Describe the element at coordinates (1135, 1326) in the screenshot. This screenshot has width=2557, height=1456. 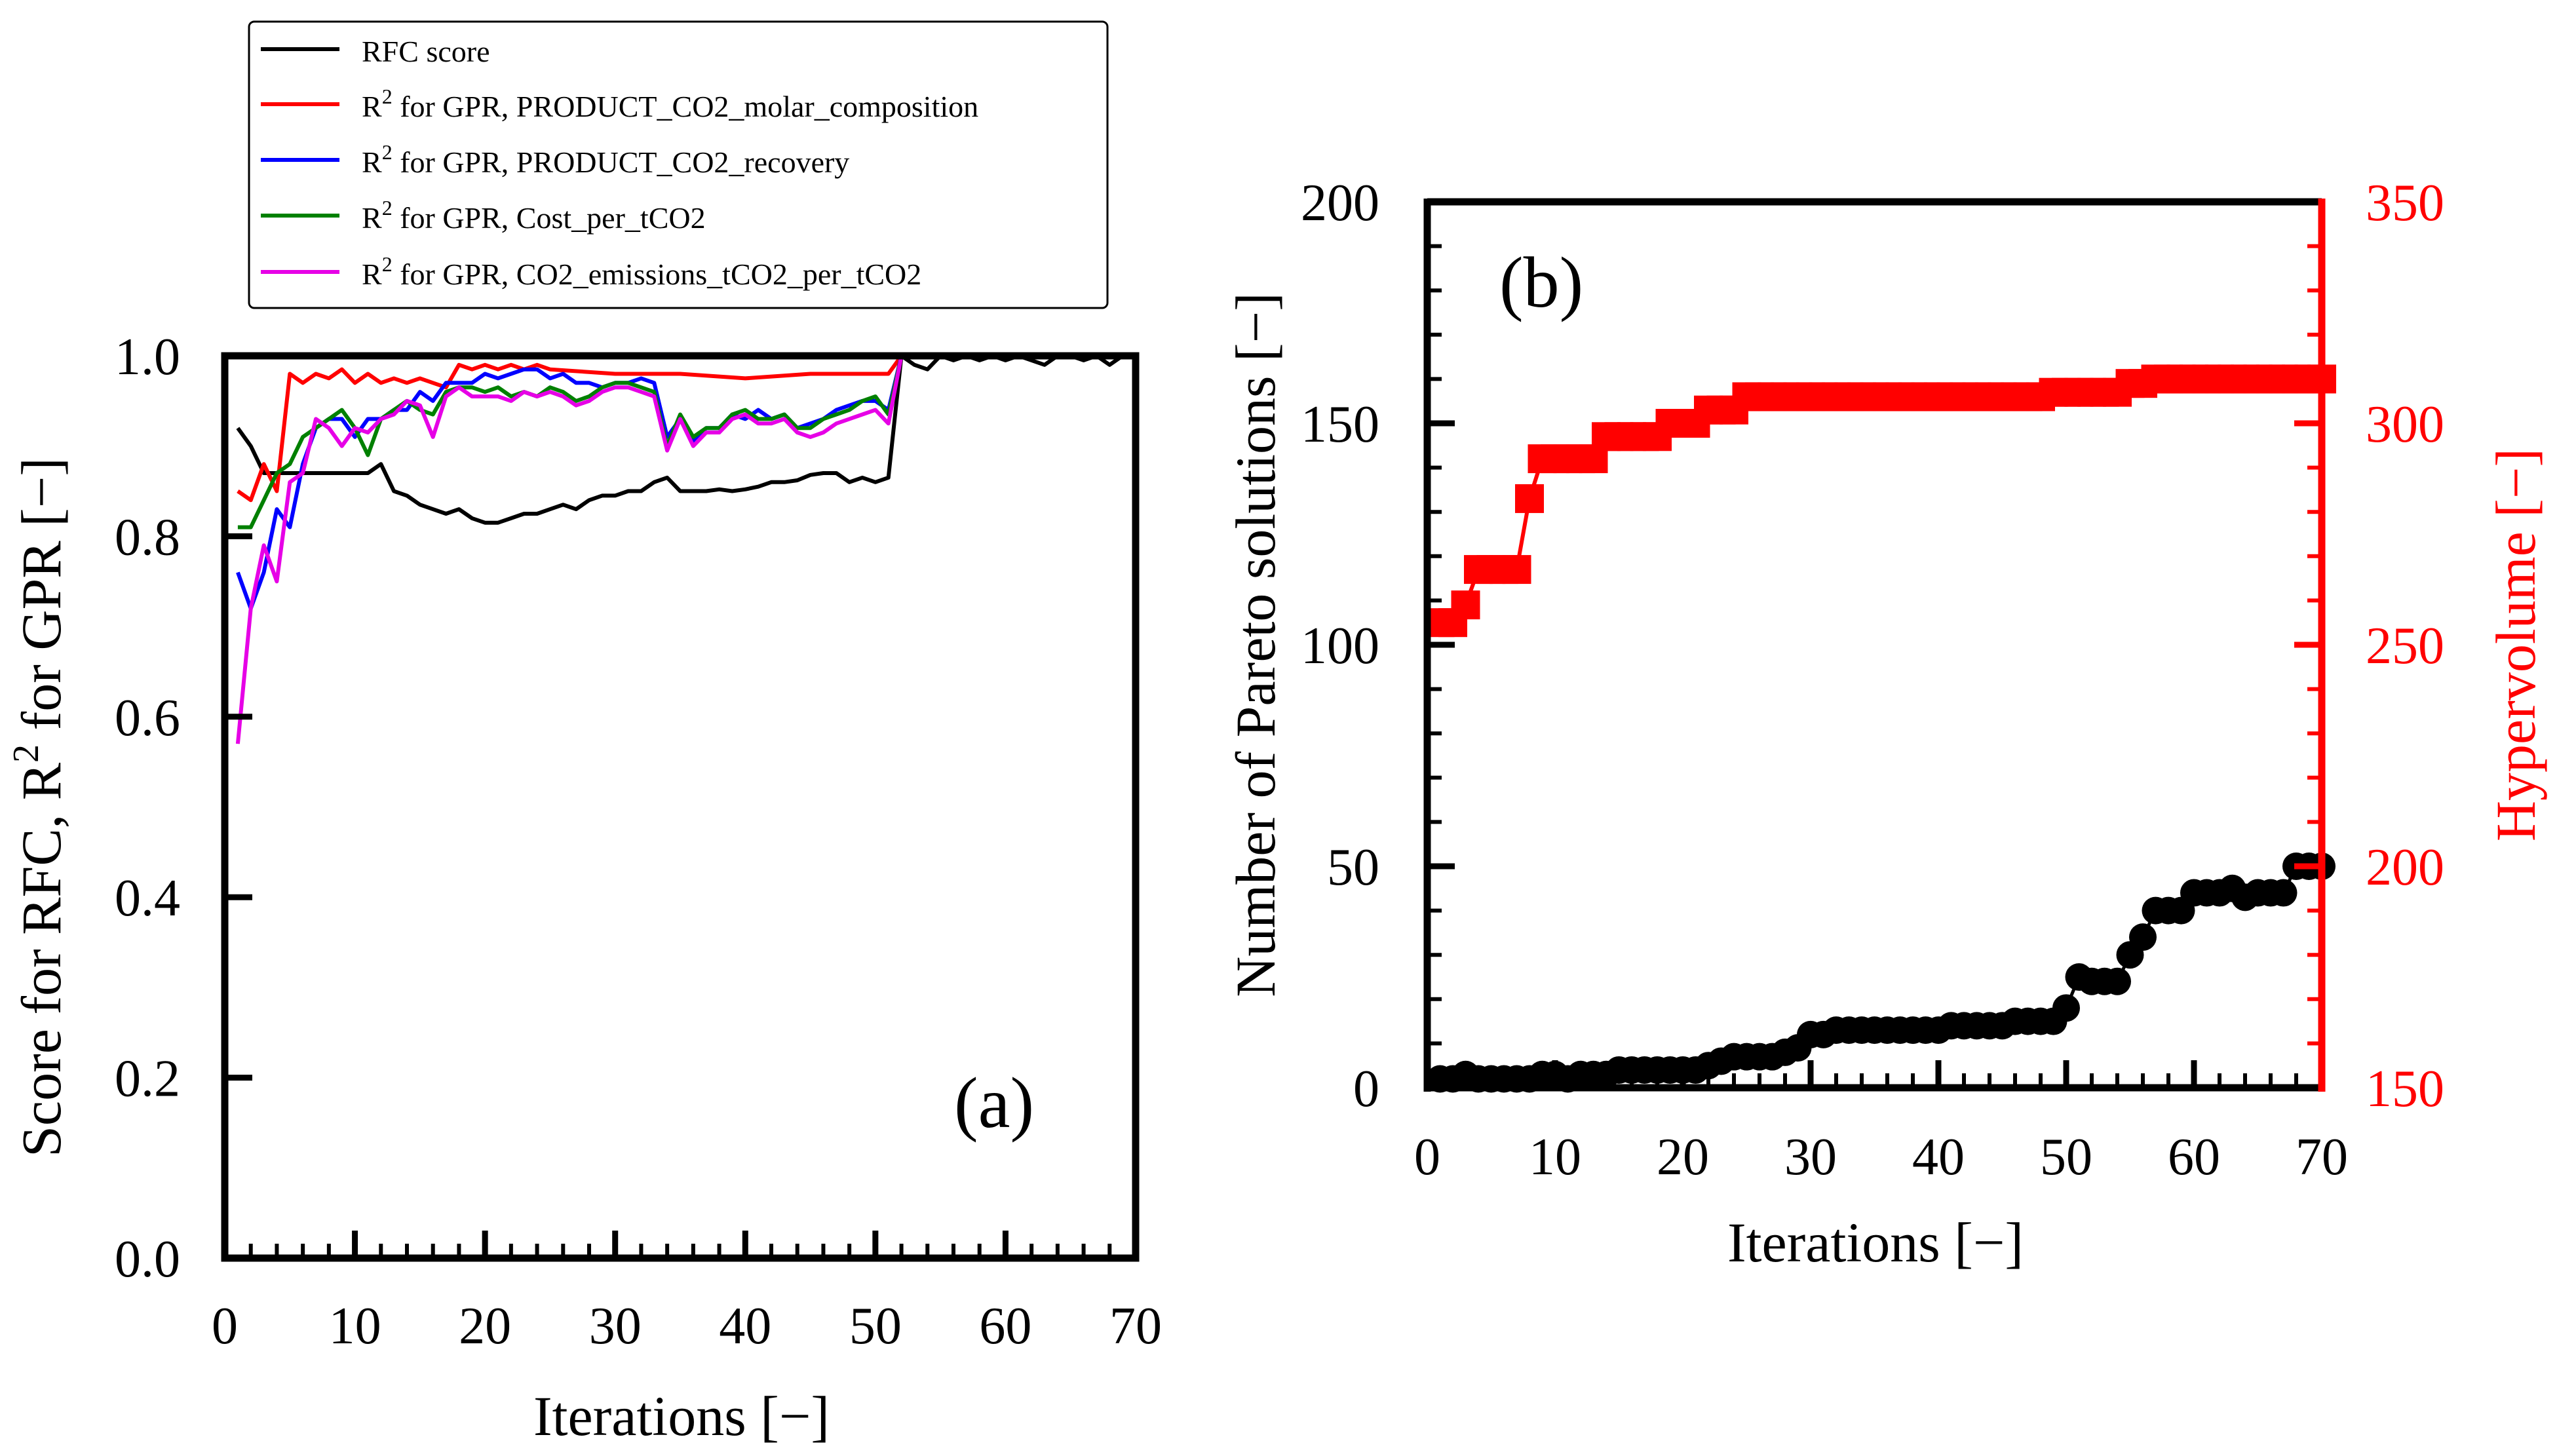
I see `panel-a-xtick-label: 70` at that location.